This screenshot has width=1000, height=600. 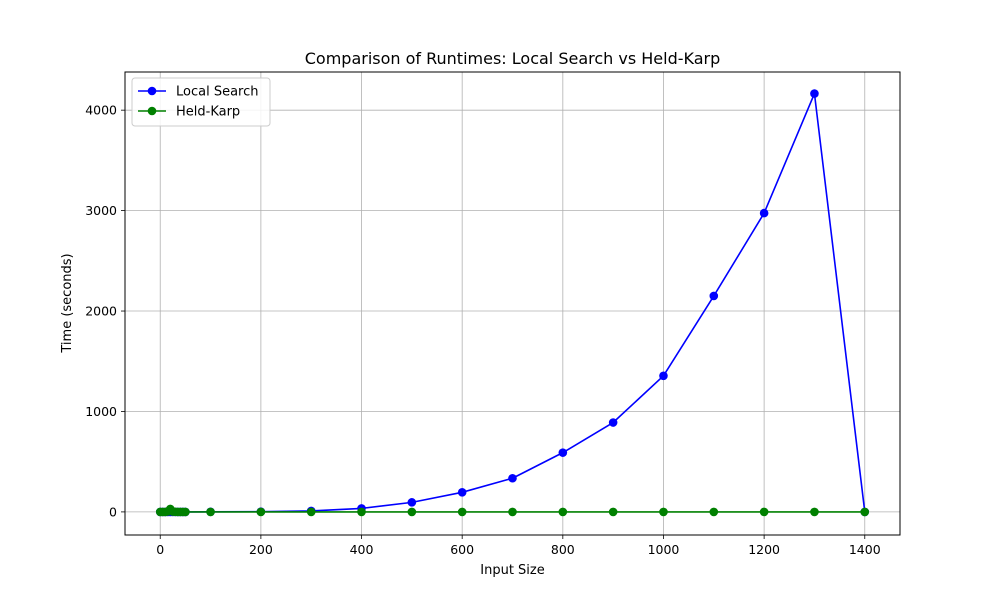 I want to click on legend: Local Search Held-Karp, so click(x=201, y=102).